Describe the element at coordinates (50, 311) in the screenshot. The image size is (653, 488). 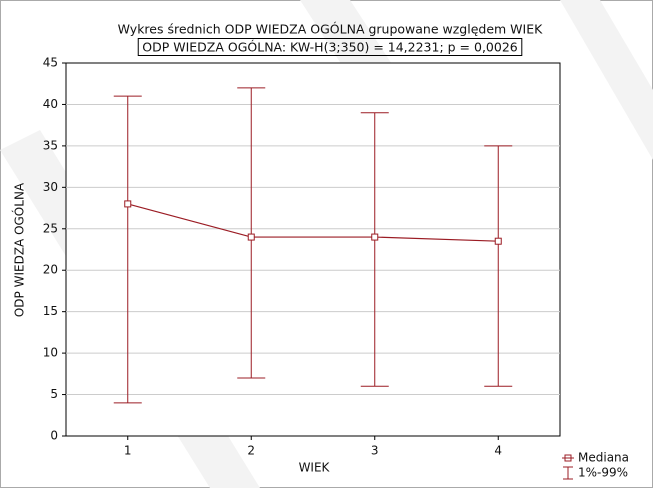
I see `y-tick-label: 15` at that location.